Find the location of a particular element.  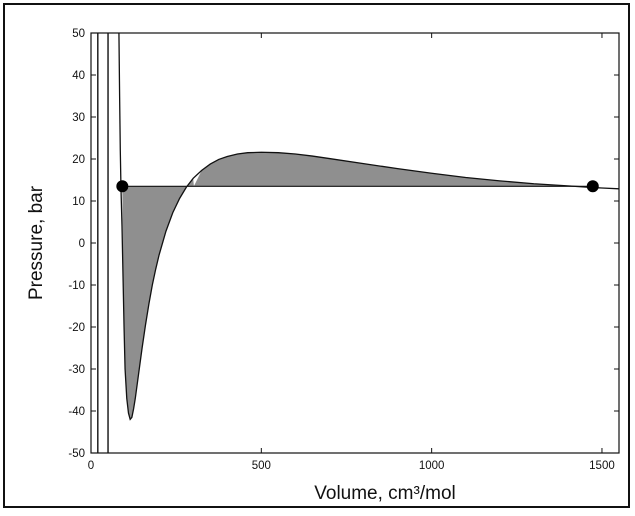

x-tick-label: 500 is located at coordinates (261, 466).